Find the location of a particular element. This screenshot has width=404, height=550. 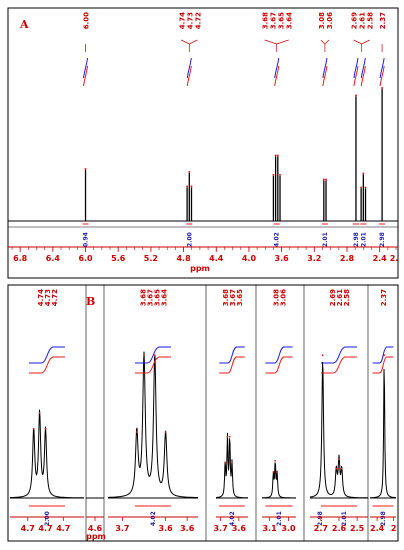

panel-b-peak-label: 2.37 is located at coordinates (384, 297).